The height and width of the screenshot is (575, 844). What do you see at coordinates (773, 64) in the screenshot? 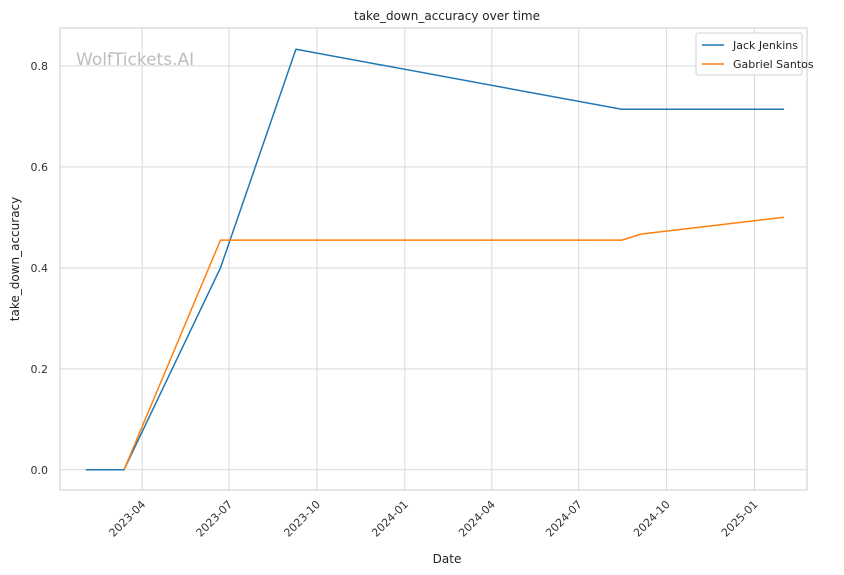
I see `legend-label: Gabriel Santos` at bounding box center [773, 64].